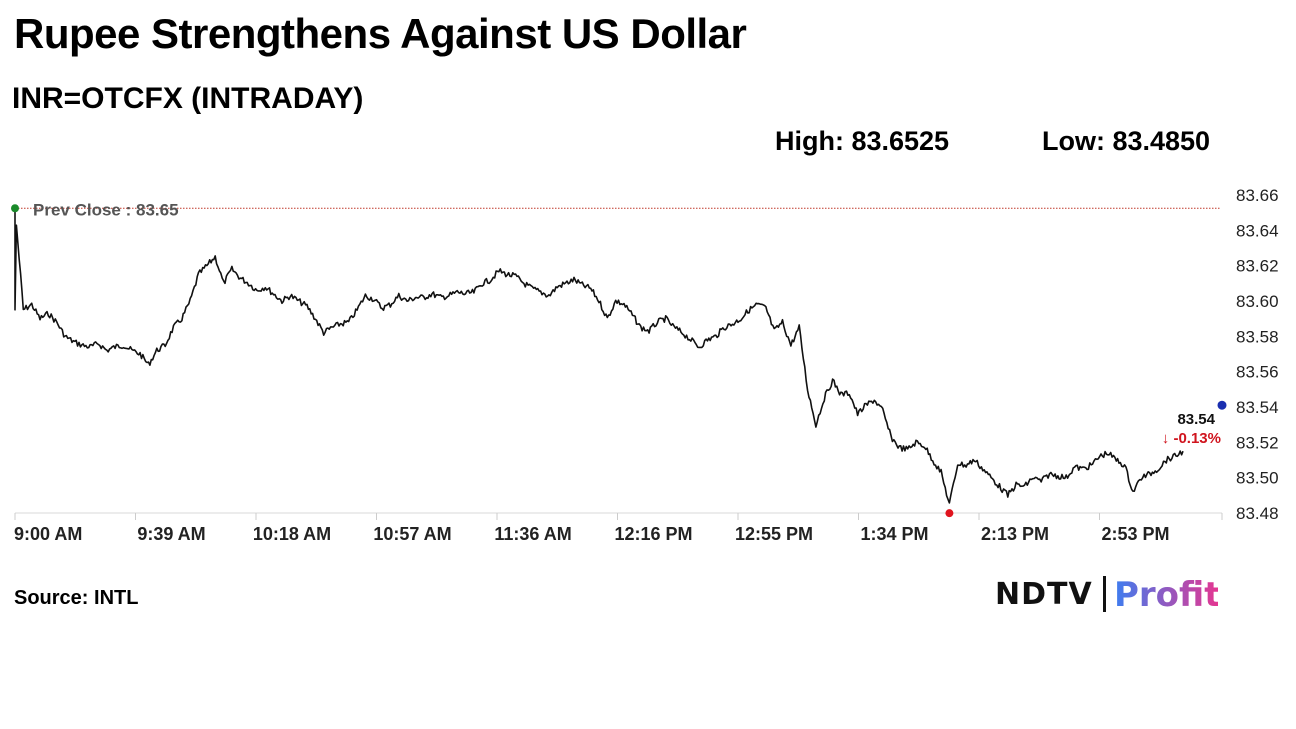 The height and width of the screenshot is (729, 1296). What do you see at coordinates (106, 209) in the screenshot?
I see `prev-close-label: Prev Close : 83.65` at bounding box center [106, 209].